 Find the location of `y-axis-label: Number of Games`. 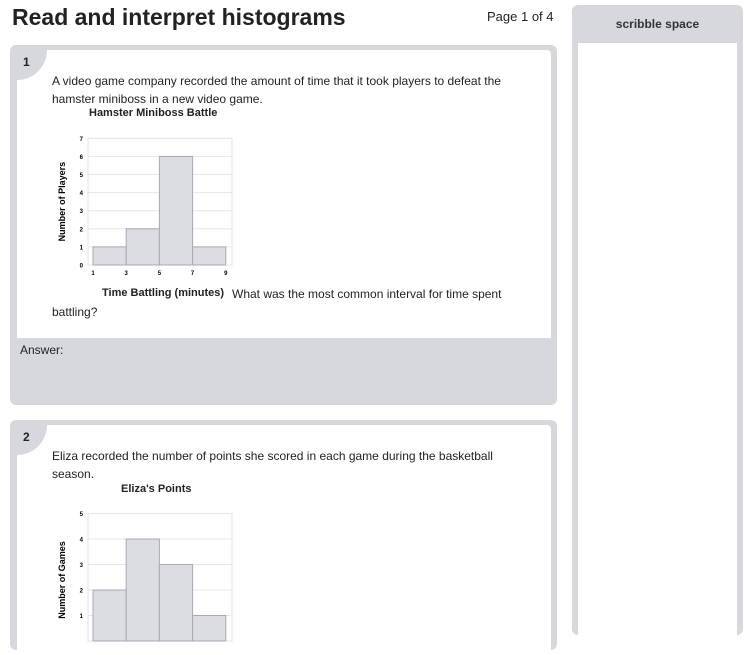

y-axis-label: Number of Games is located at coordinates (62, 580).